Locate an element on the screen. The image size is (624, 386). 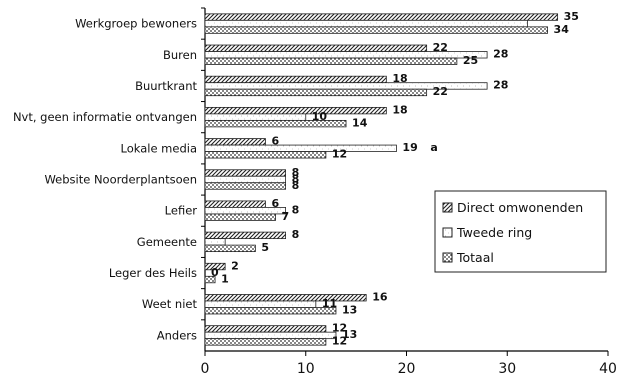
legend-label: Totaal is located at coordinates (475, 257).